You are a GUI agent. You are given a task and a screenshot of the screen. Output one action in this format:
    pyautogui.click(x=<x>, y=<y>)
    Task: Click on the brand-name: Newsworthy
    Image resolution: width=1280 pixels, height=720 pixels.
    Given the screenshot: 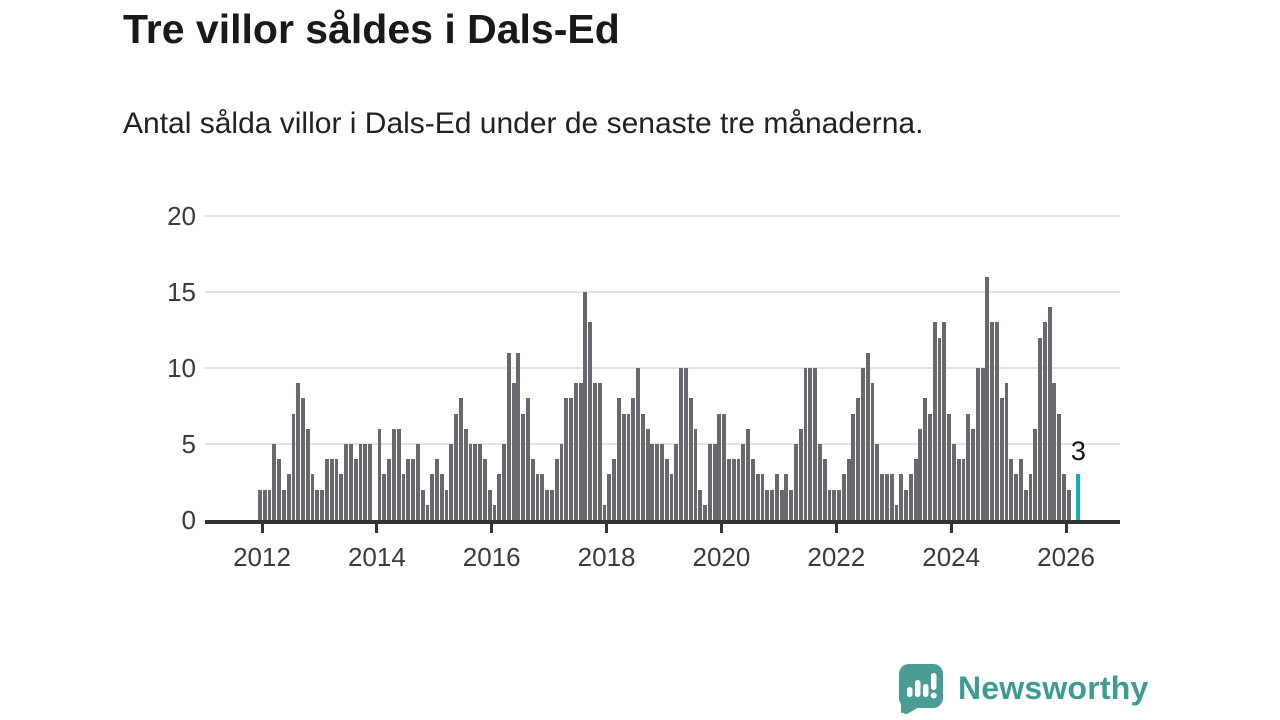 What is the action you would take?
    pyautogui.click(x=1053, y=688)
    